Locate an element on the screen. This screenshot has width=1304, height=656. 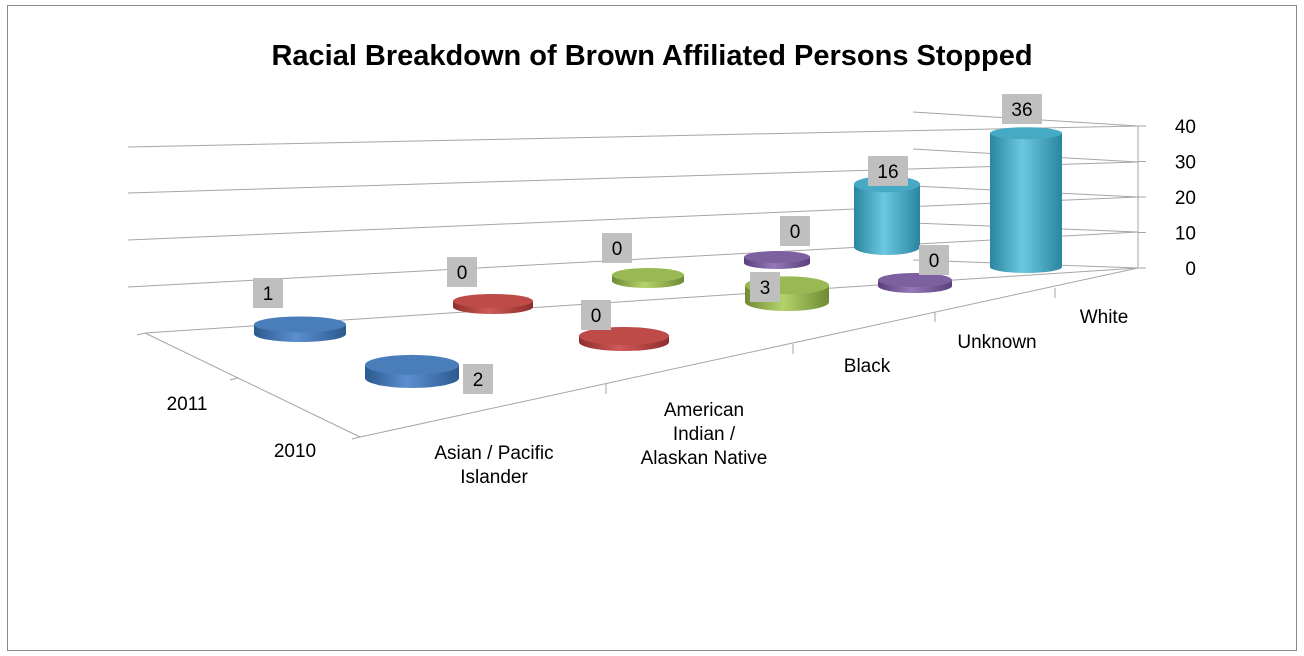
category-label-black: Black is located at coordinates (867, 366).